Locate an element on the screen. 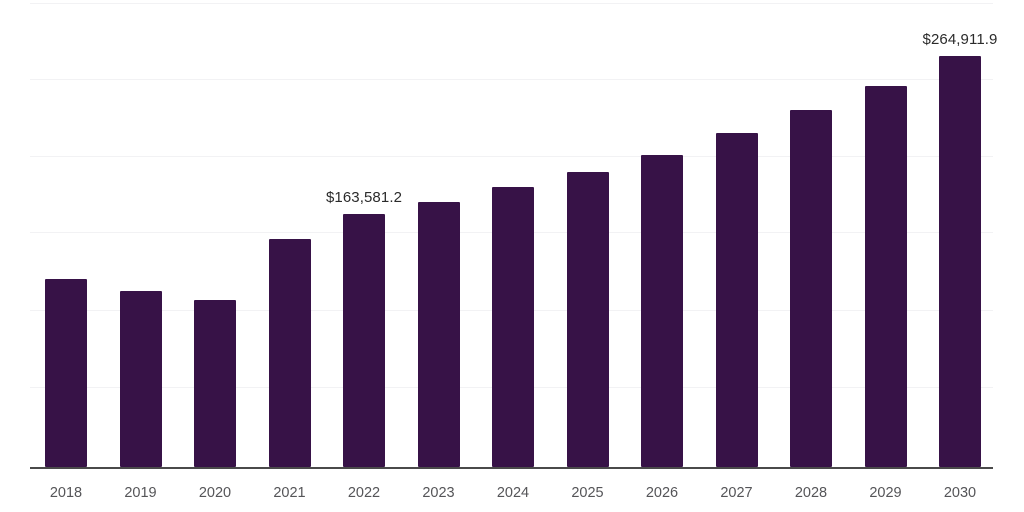  x-tick-label-2018: 2018 is located at coordinates (66, 493).